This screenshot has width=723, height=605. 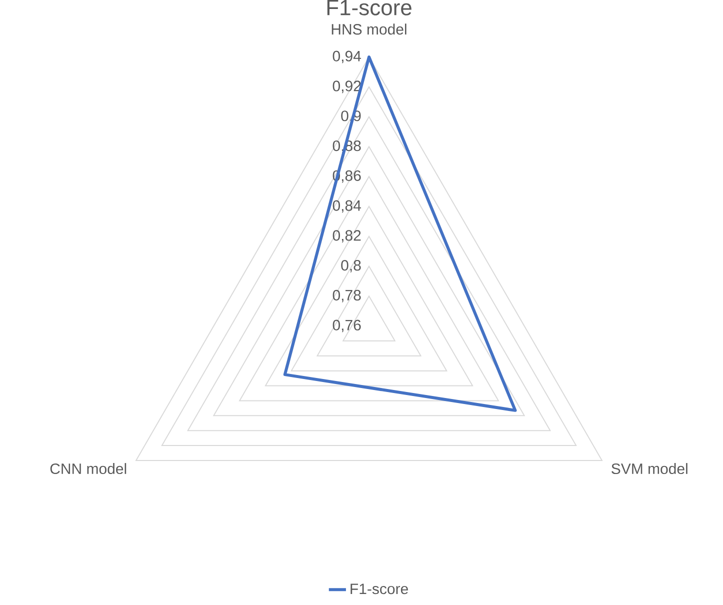 I want to click on spoke-label: CNN model, so click(x=88, y=468).